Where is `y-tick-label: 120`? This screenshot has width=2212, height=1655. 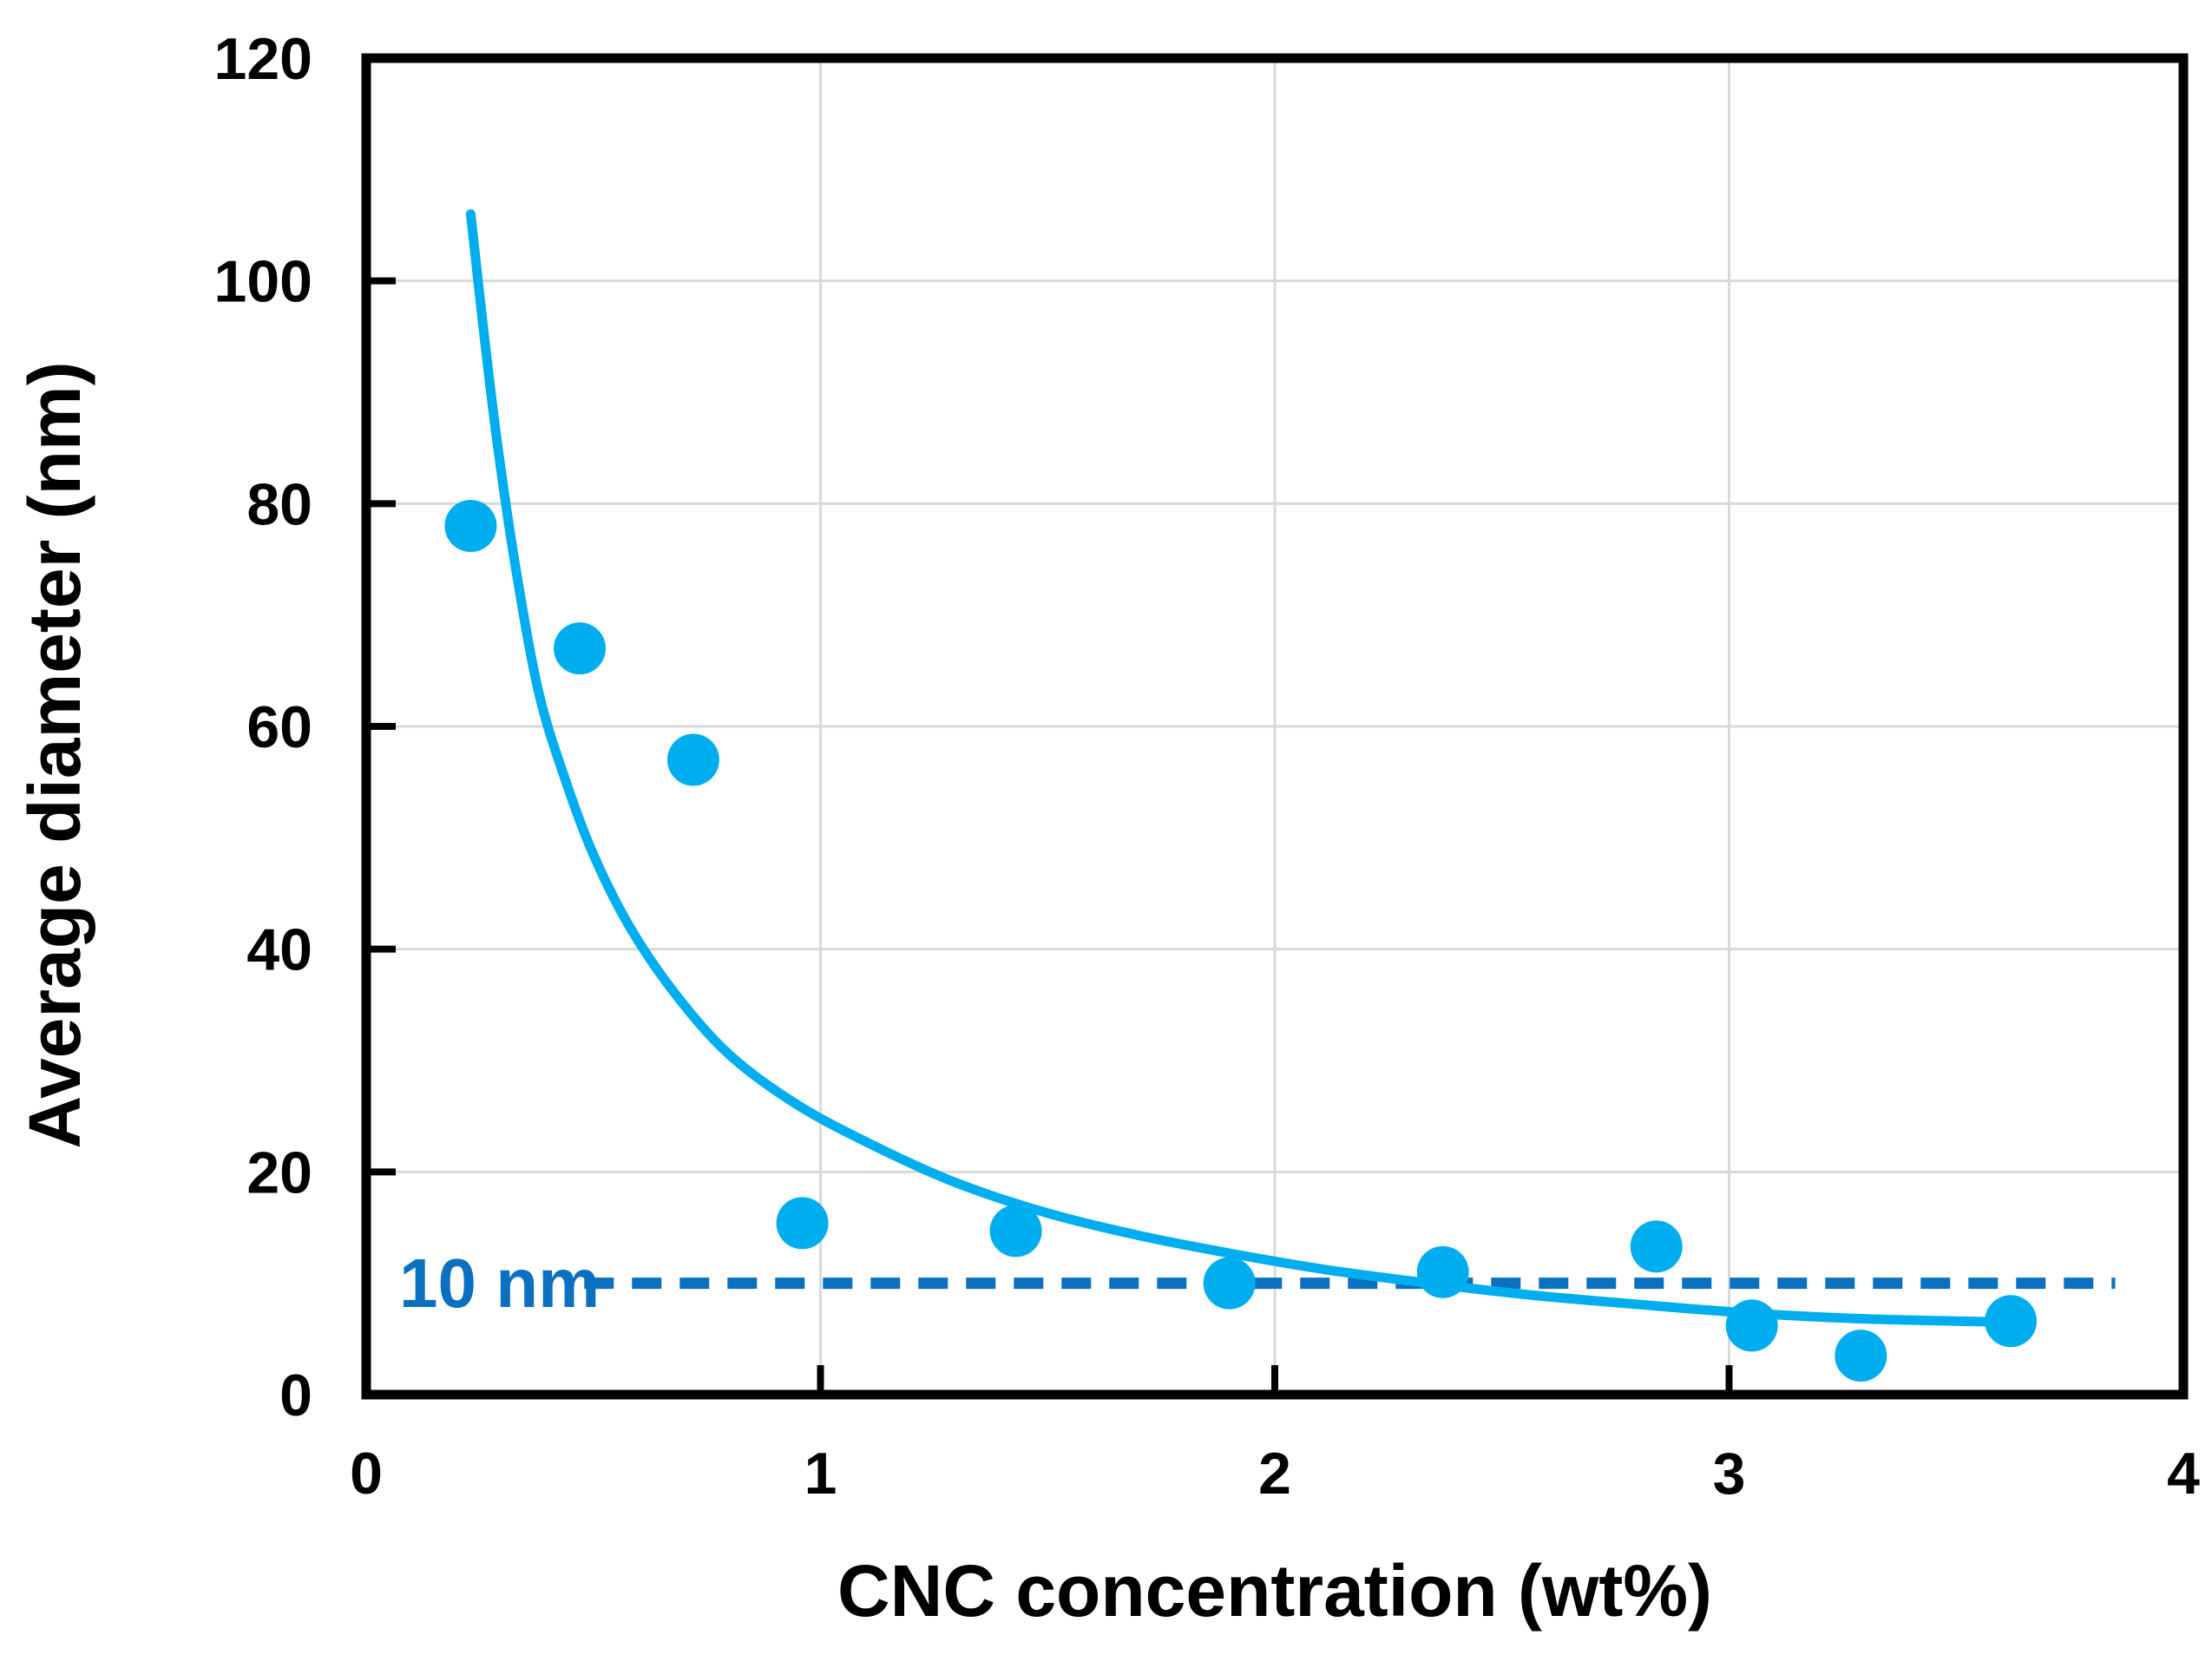 y-tick-label: 120 is located at coordinates (263, 59).